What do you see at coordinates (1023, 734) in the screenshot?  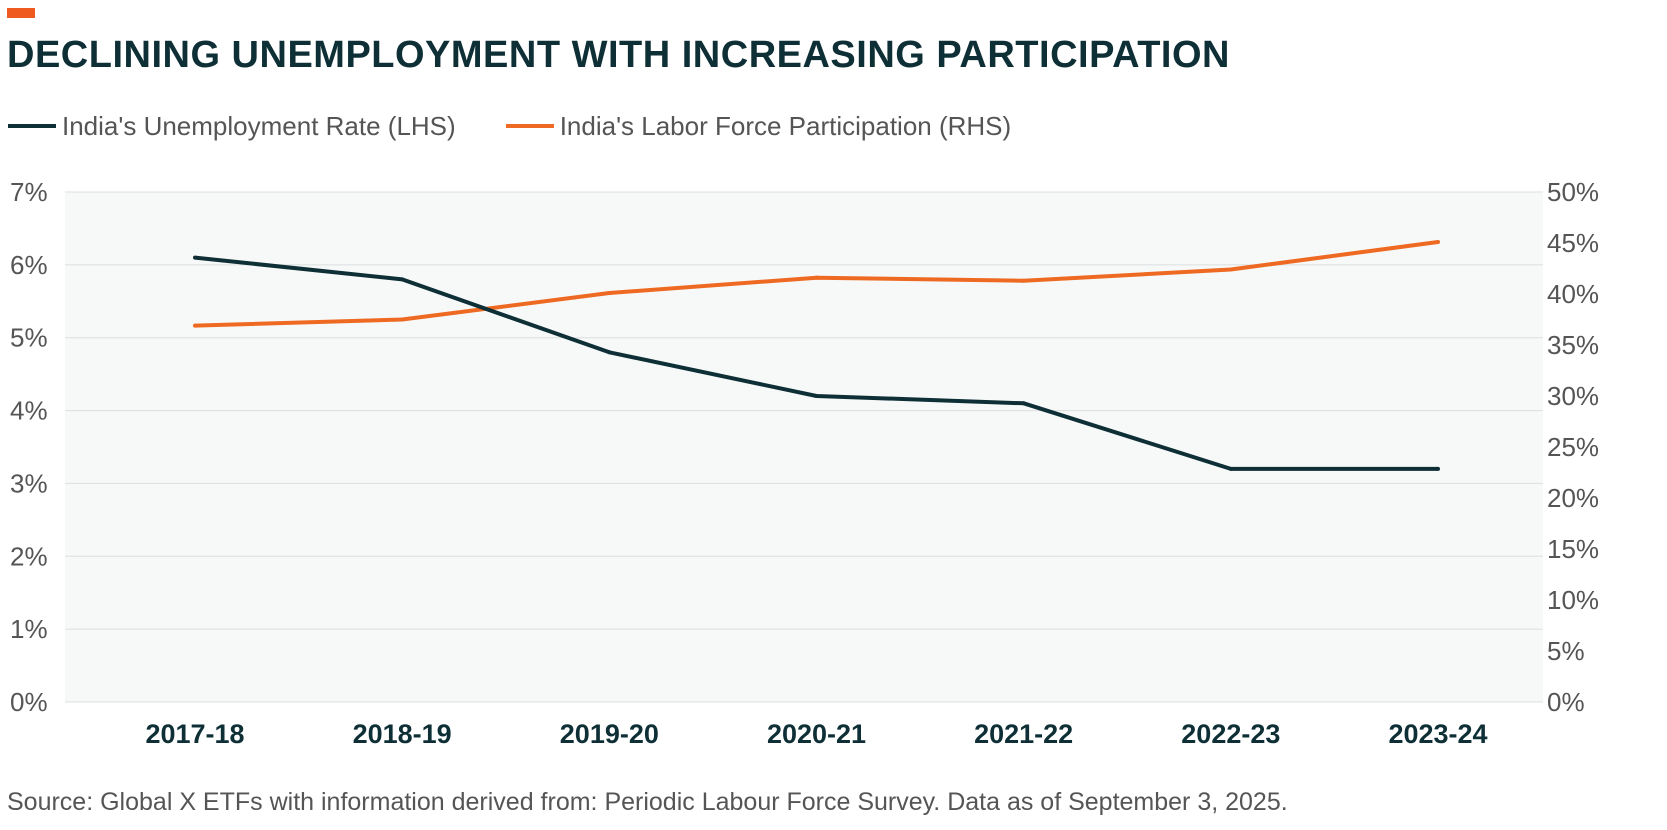 I see `x-tick-label: 2021-22` at bounding box center [1023, 734].